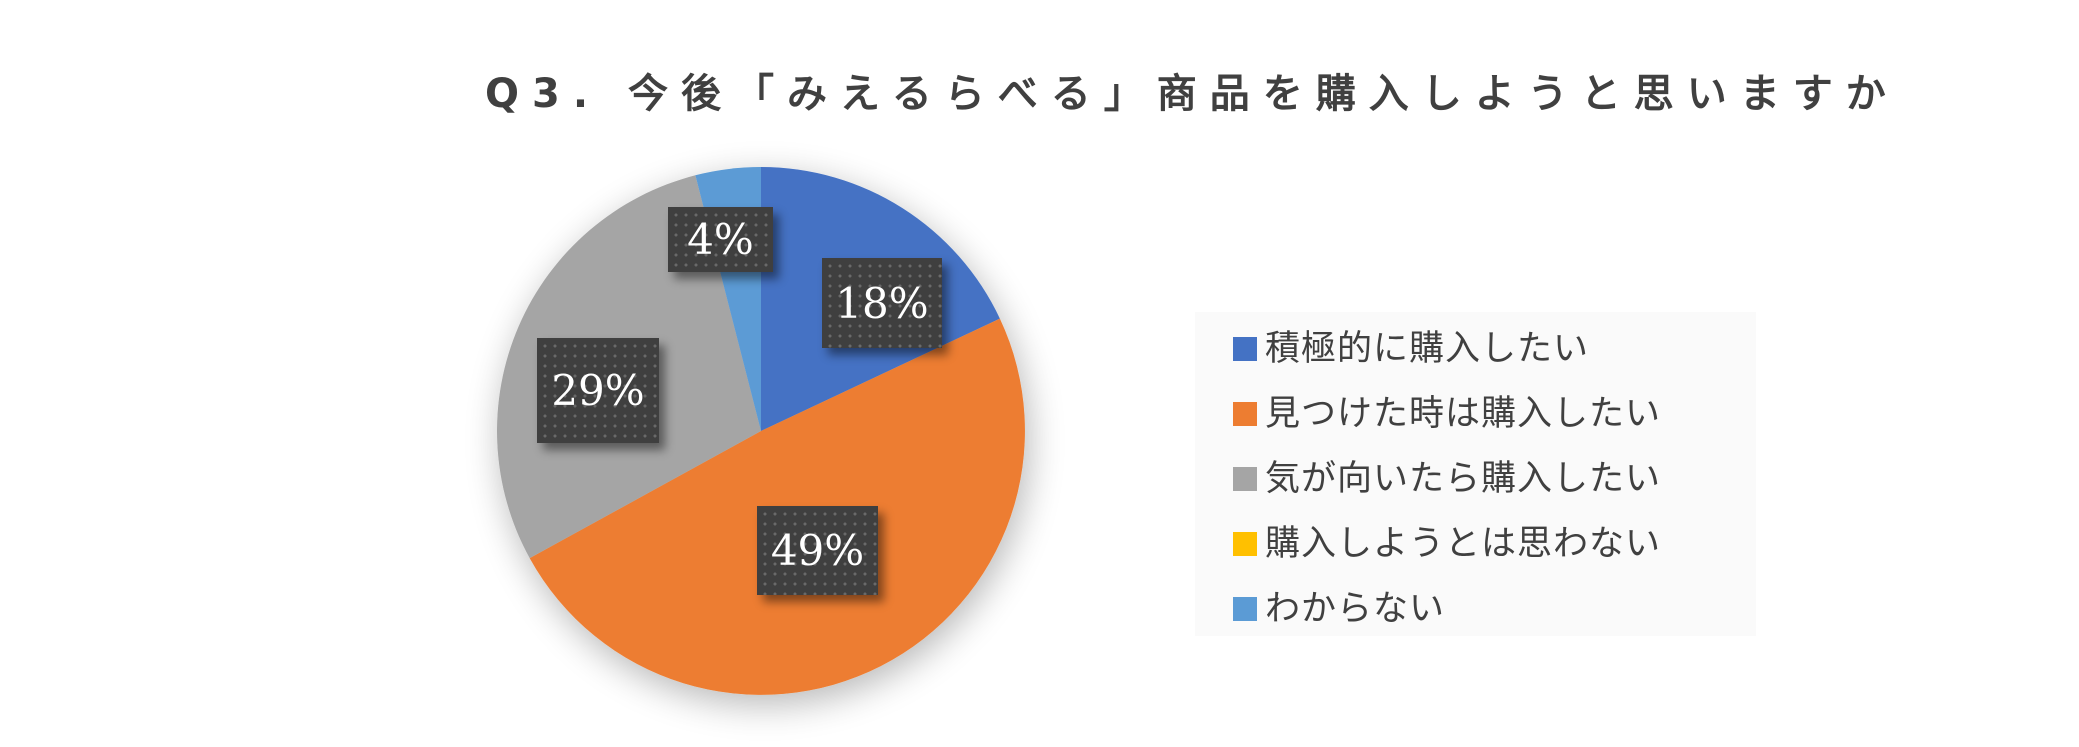  I want to click on legend-item-2: 見つけた時は購入したい, so click(1447, 414).